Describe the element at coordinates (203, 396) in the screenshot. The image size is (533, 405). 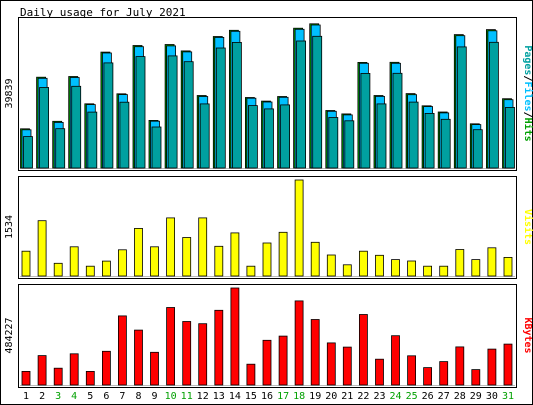
I see `x-tick-label: 12` at that location.